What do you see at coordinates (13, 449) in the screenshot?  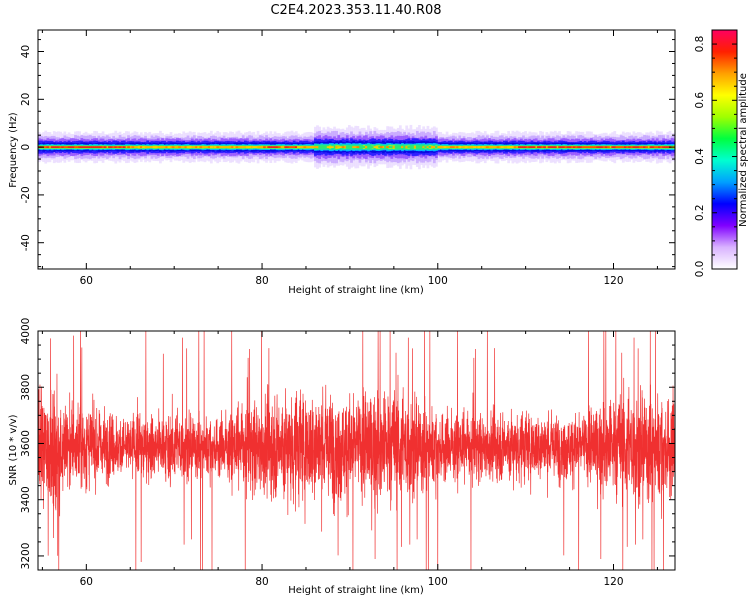 I see `snr-y-axis-label: SNR (10 * v/v)` at bounding box center [13, 449].